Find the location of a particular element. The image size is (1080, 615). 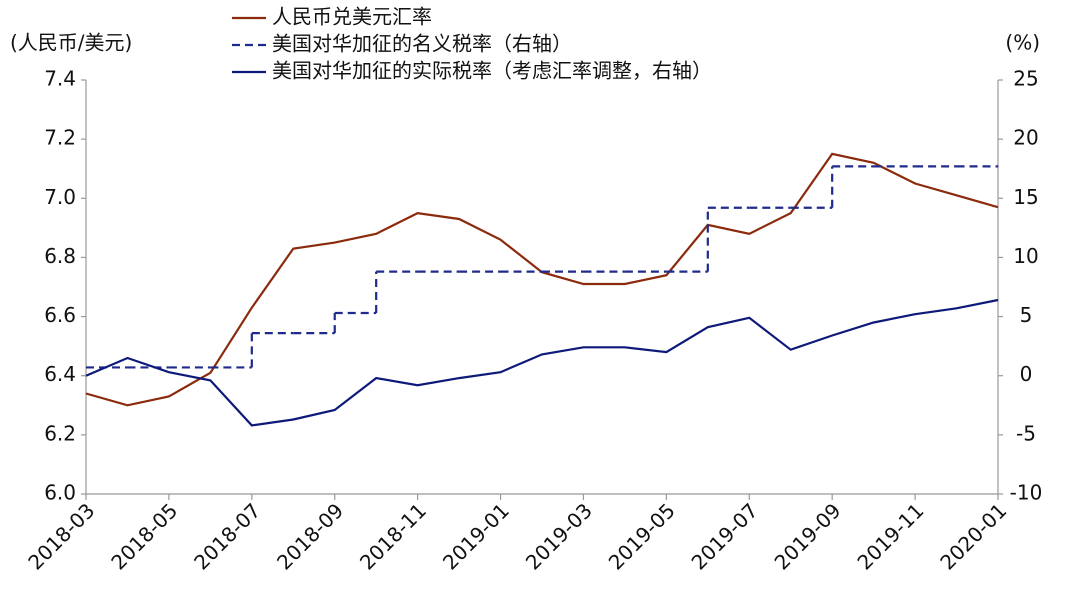

x-tick-label: 2019-03 is located at coordinates (559, 536).